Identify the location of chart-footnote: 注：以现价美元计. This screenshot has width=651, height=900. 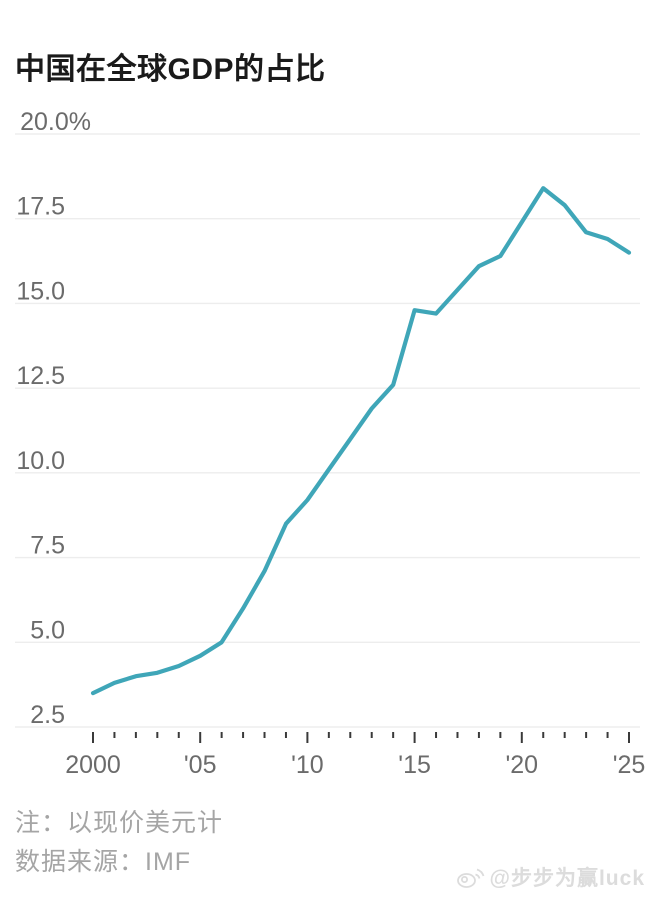
(119, 823).